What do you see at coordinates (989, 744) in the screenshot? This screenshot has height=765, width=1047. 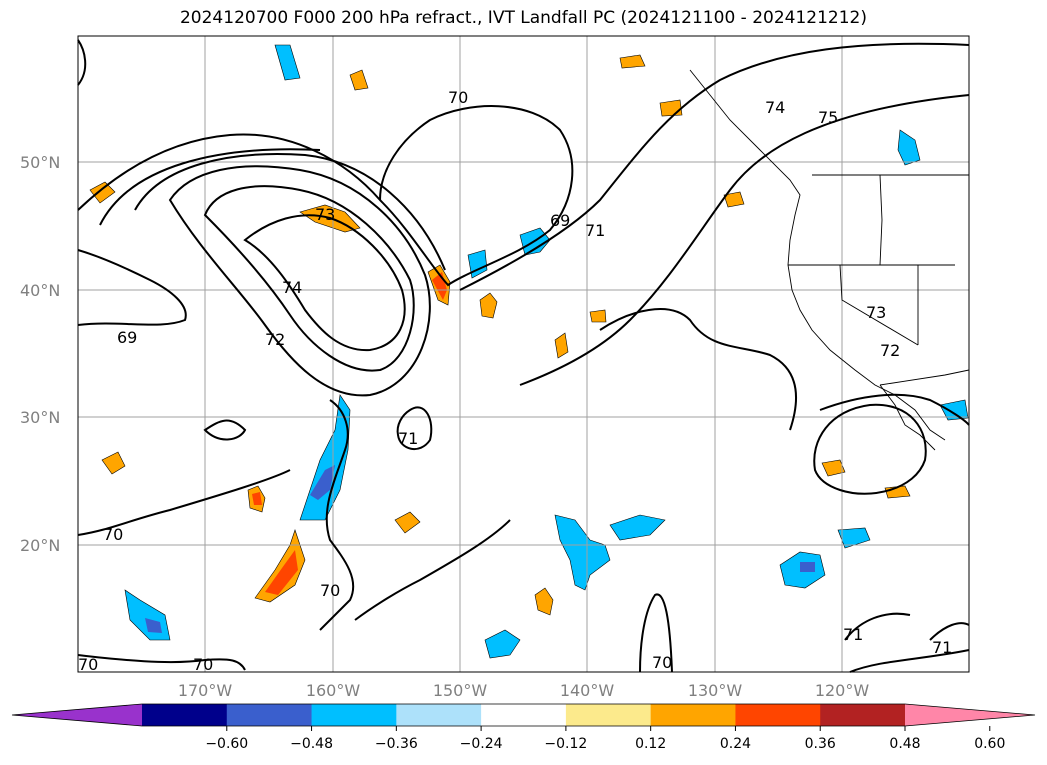 I see `colorbar-tick-label: 0.60` at bounding box center [989, 744].